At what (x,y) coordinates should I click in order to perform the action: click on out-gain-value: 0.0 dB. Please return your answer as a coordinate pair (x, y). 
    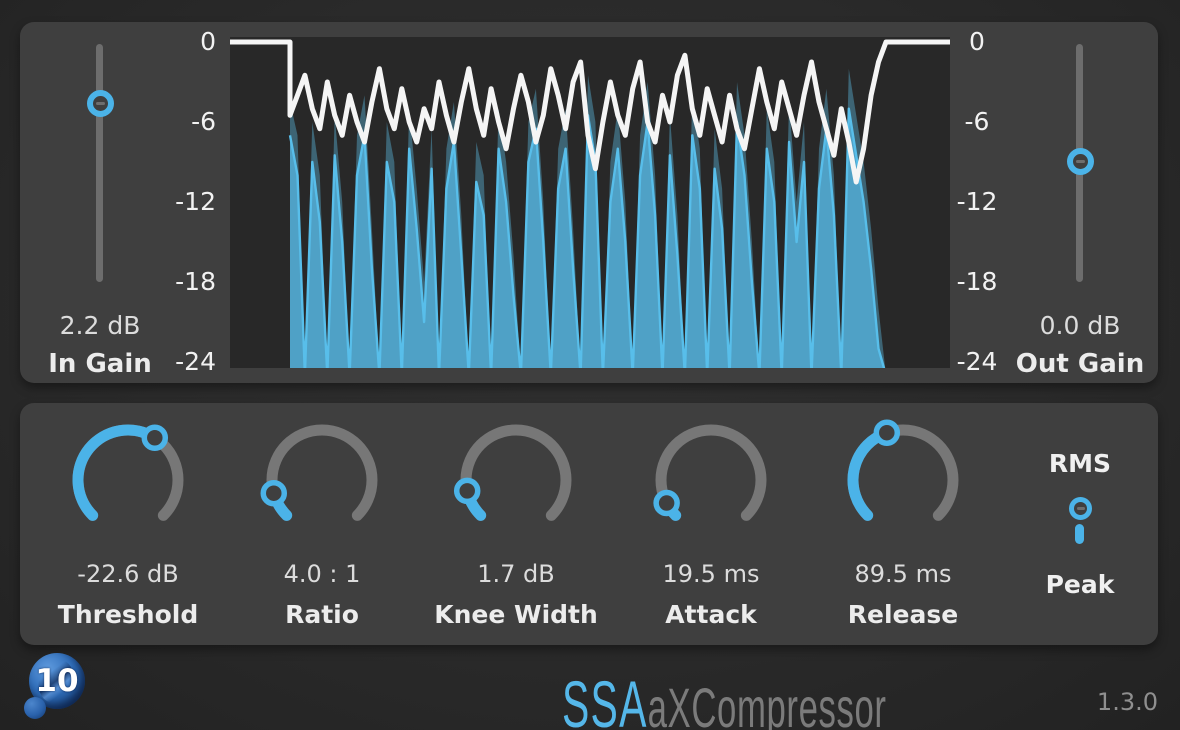
    Looking at the image, I should click on (1080, 325).